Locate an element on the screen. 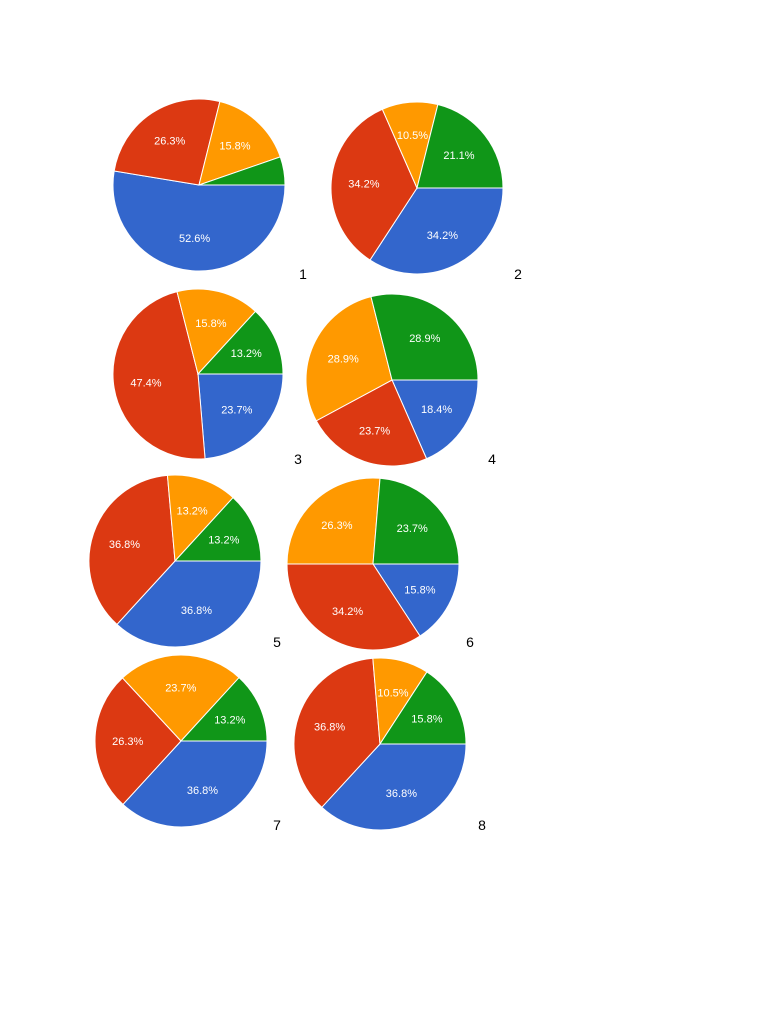 Image resolution: width=768 pixels, height=1024 pixels. pie-2-slice-2-label: 34.2% is located at coordinates (363, 185).